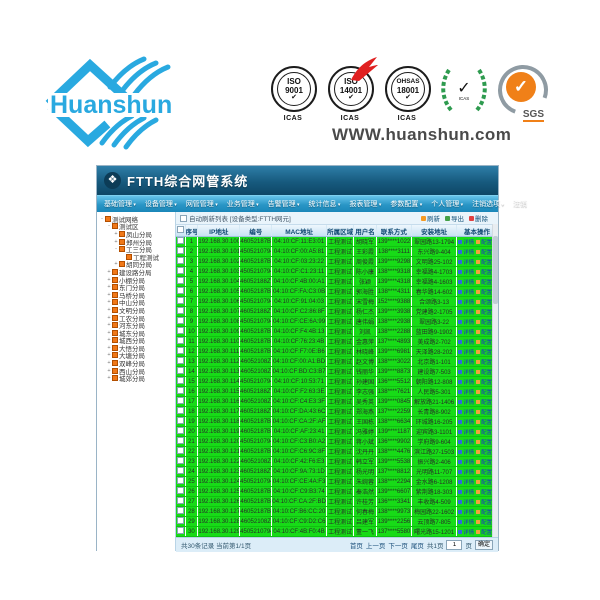  I want to click on auto-refresh-checkbox, so click(183, 218).